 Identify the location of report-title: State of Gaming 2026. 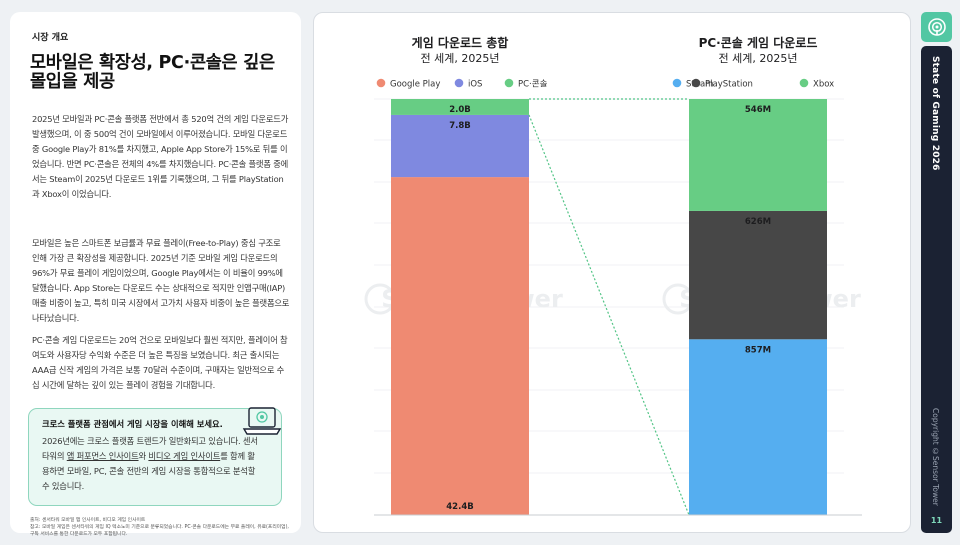
(935, 113).